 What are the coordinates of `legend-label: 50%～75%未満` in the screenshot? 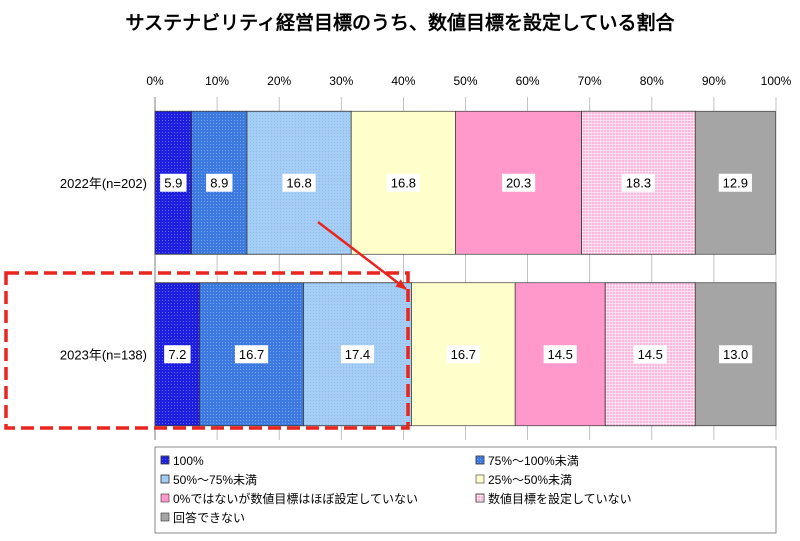 It's located at (215, 480).